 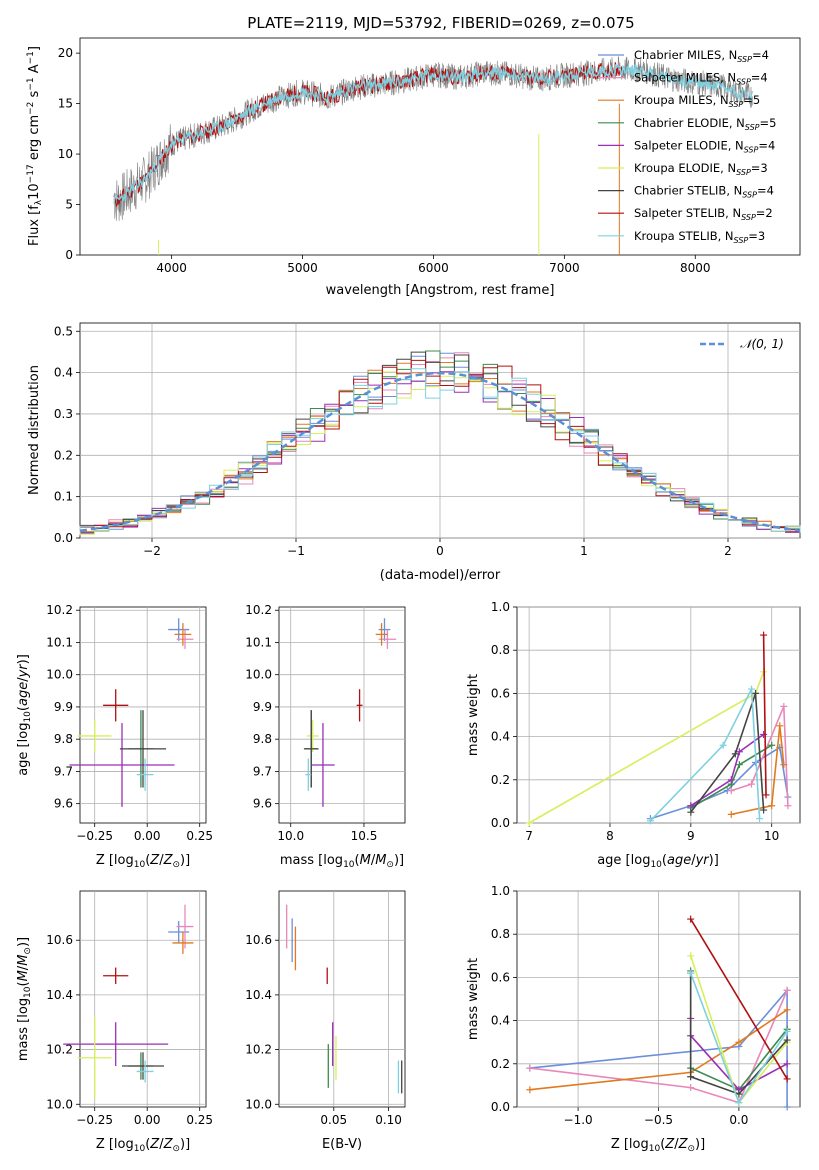 What do you see at coordinates (143, 1145) in the screenshot?
I see `mass-vs-z-xlabel: Z [log10(Z/Z⊙)]` at bounding box center [143, 1145].